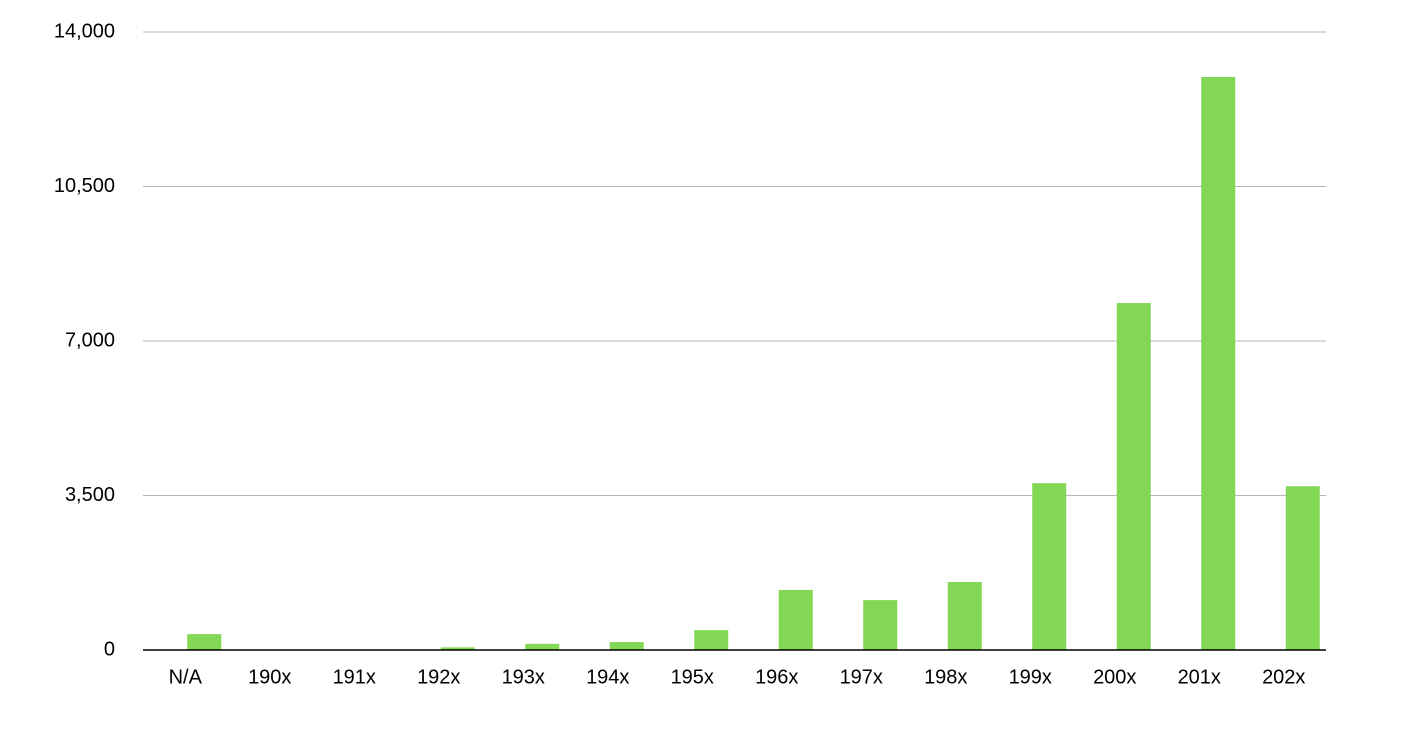  What do you see at coordinates (1114, 677) in the screenshot?
I see `x-tick-label: 200x` at bounding box center [1114, 677].